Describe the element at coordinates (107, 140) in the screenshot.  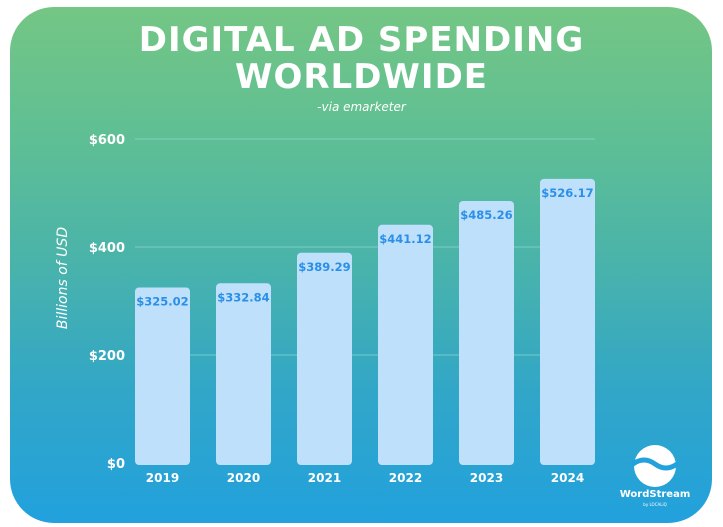
I see `y-tick-label: $600` at that location.